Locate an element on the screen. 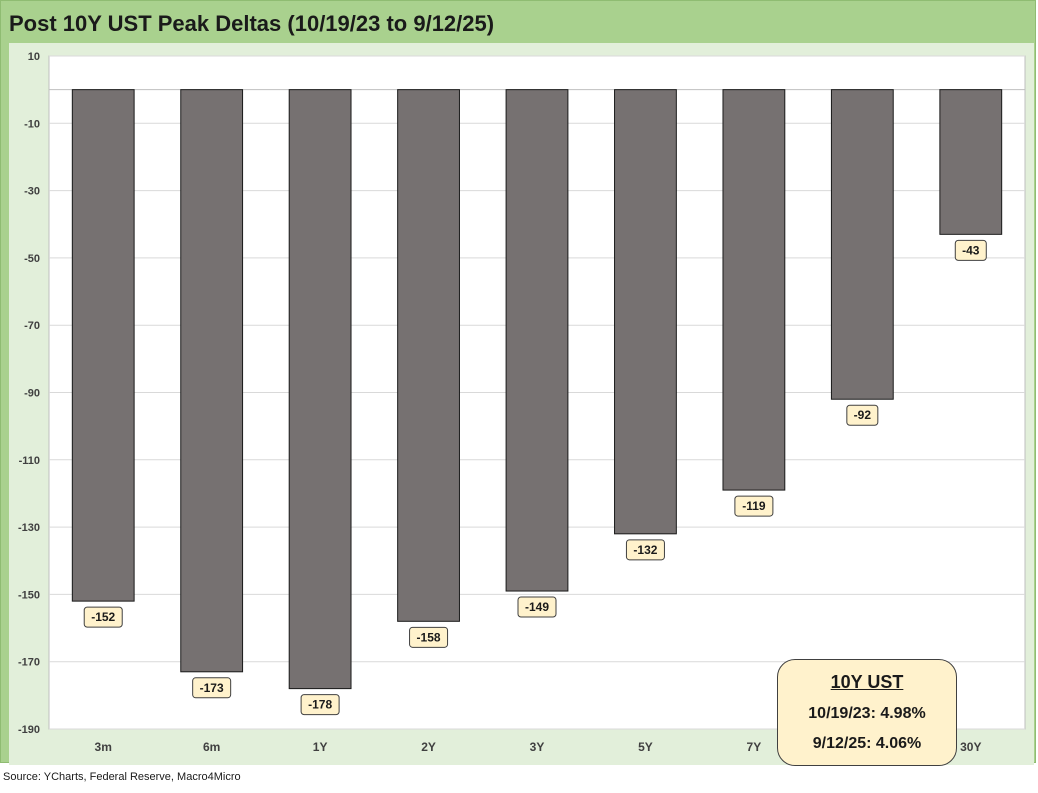  data-label: -43 is located at coordinates (971, 250).